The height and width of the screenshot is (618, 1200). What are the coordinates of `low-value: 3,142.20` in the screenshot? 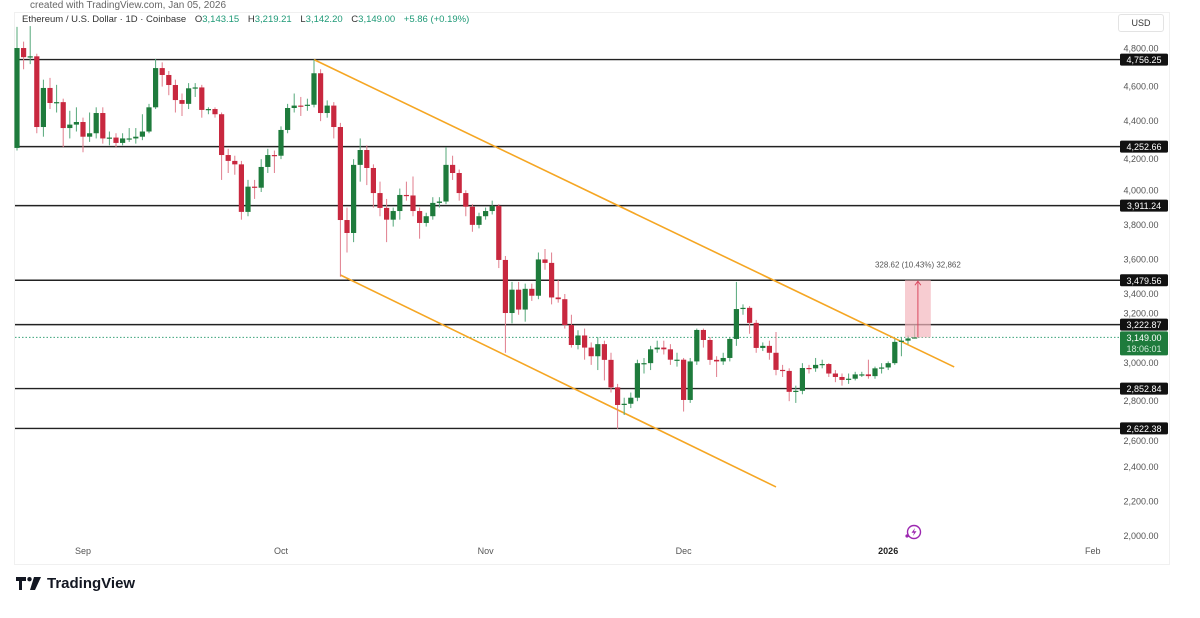 It's located at (324, 19).